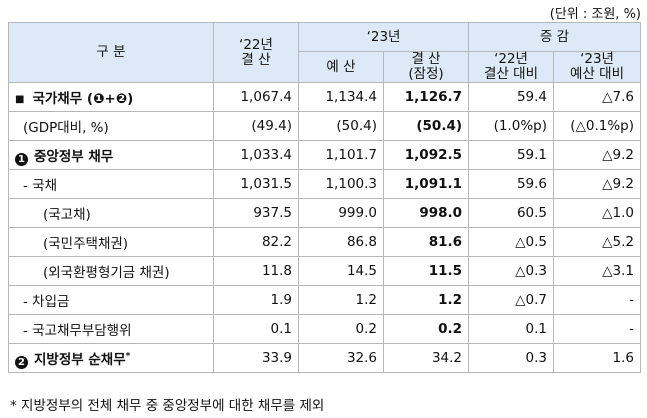 This screenshot has height=418, width=647. Describe the element at coordinates (511, 184) in the screenshot. I see `cell-change-2022: 59.6` at that location.